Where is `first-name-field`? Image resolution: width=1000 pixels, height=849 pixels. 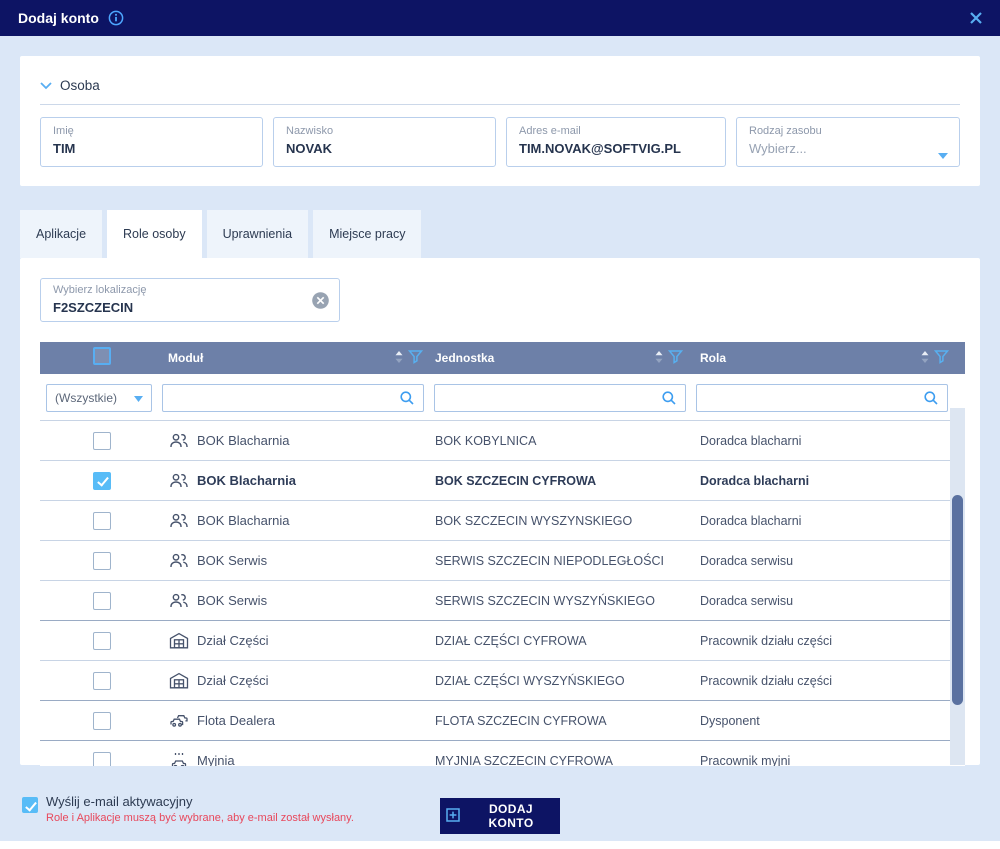 first-name-field is located at coordinates (151, 148).